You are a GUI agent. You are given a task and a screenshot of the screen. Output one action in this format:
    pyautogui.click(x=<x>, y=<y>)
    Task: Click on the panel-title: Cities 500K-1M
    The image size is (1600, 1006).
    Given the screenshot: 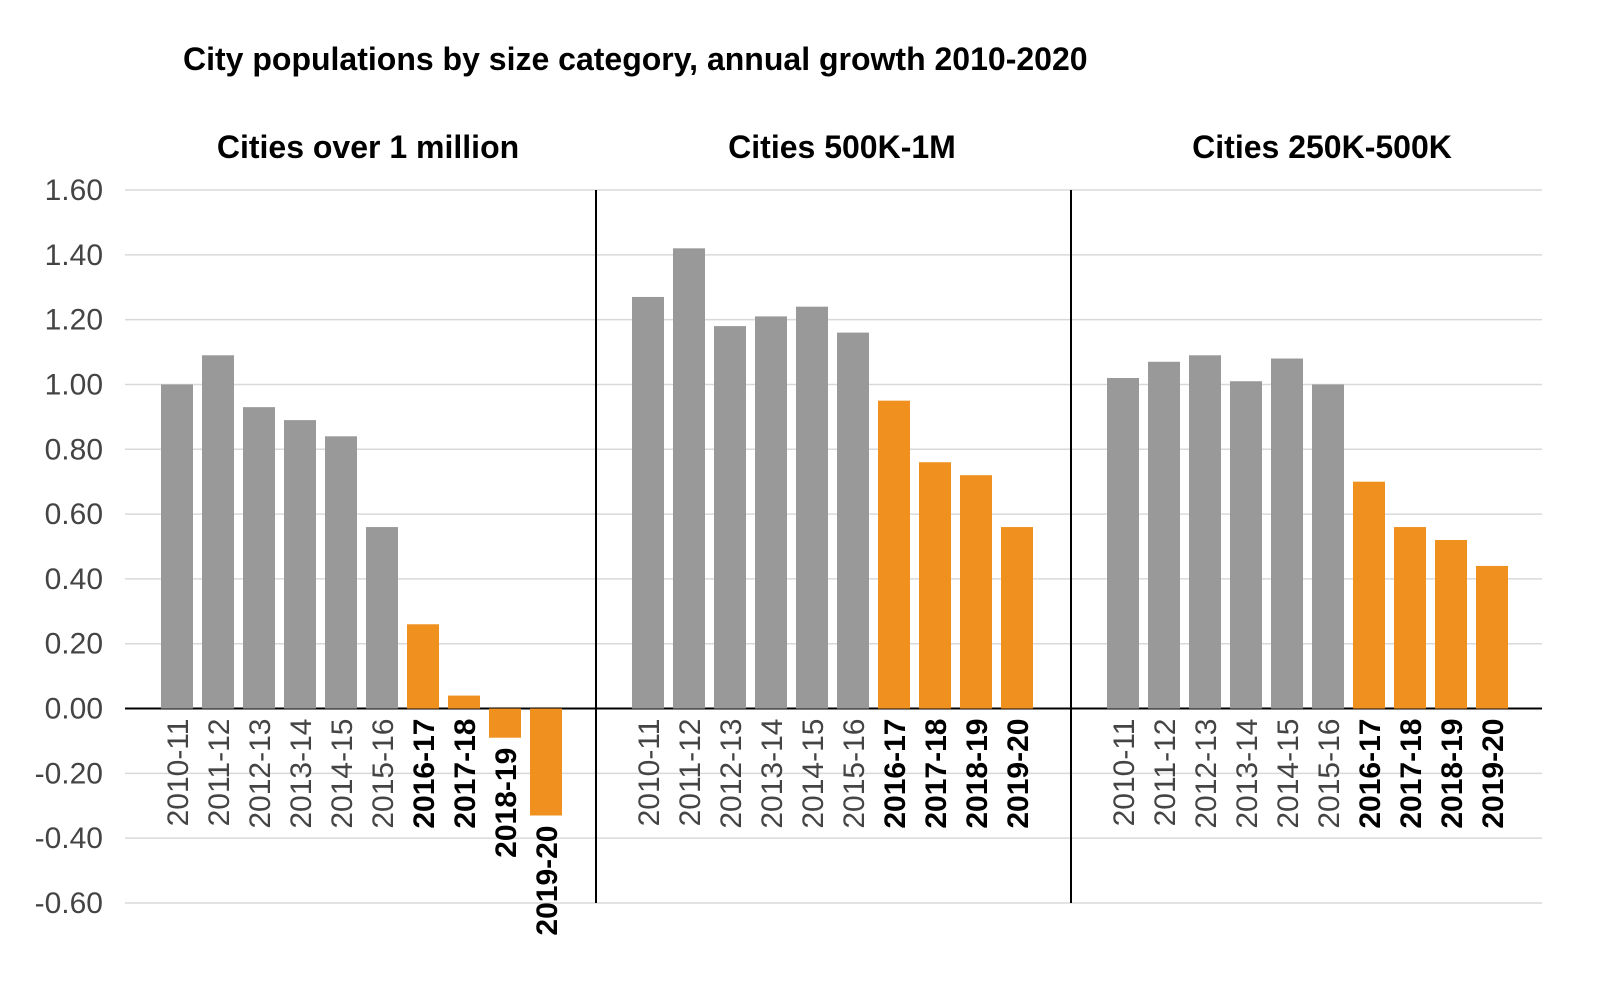 What is the action you would take?
    pyautogui.click(x=842, y=147)
    